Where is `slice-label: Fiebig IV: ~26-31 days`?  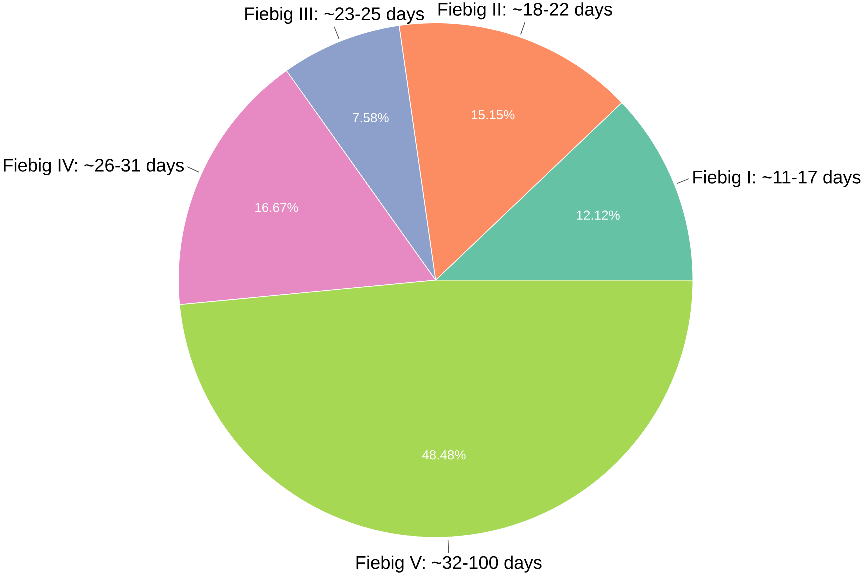
slice-label: Fiebig IV: ~26-31 days is located at coordinates (94, 167).